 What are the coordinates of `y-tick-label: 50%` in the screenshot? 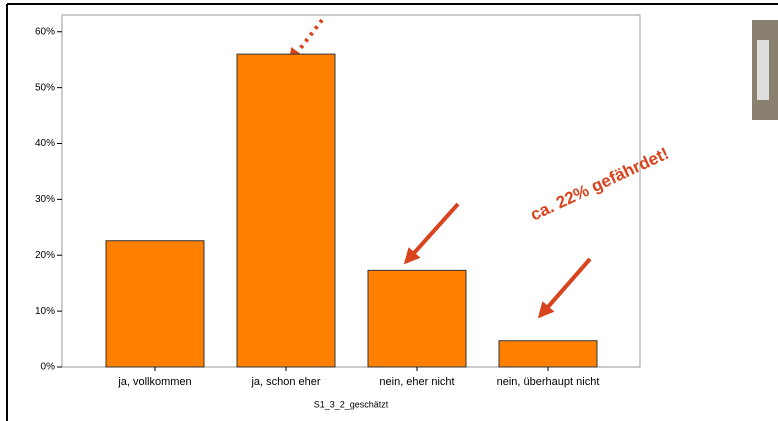 It's located at (45, 87).